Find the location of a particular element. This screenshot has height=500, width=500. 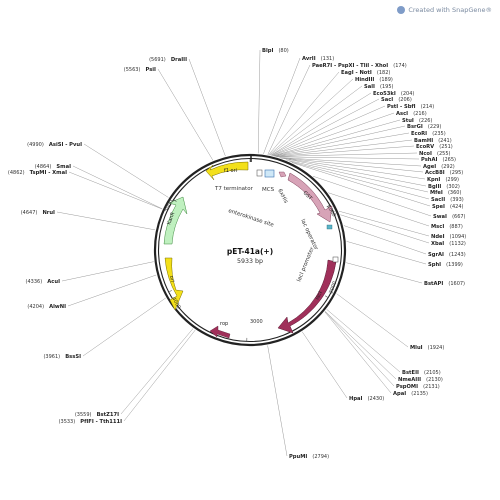

site-label: EagI - NotI (182) is located at coordinates (365, 68).